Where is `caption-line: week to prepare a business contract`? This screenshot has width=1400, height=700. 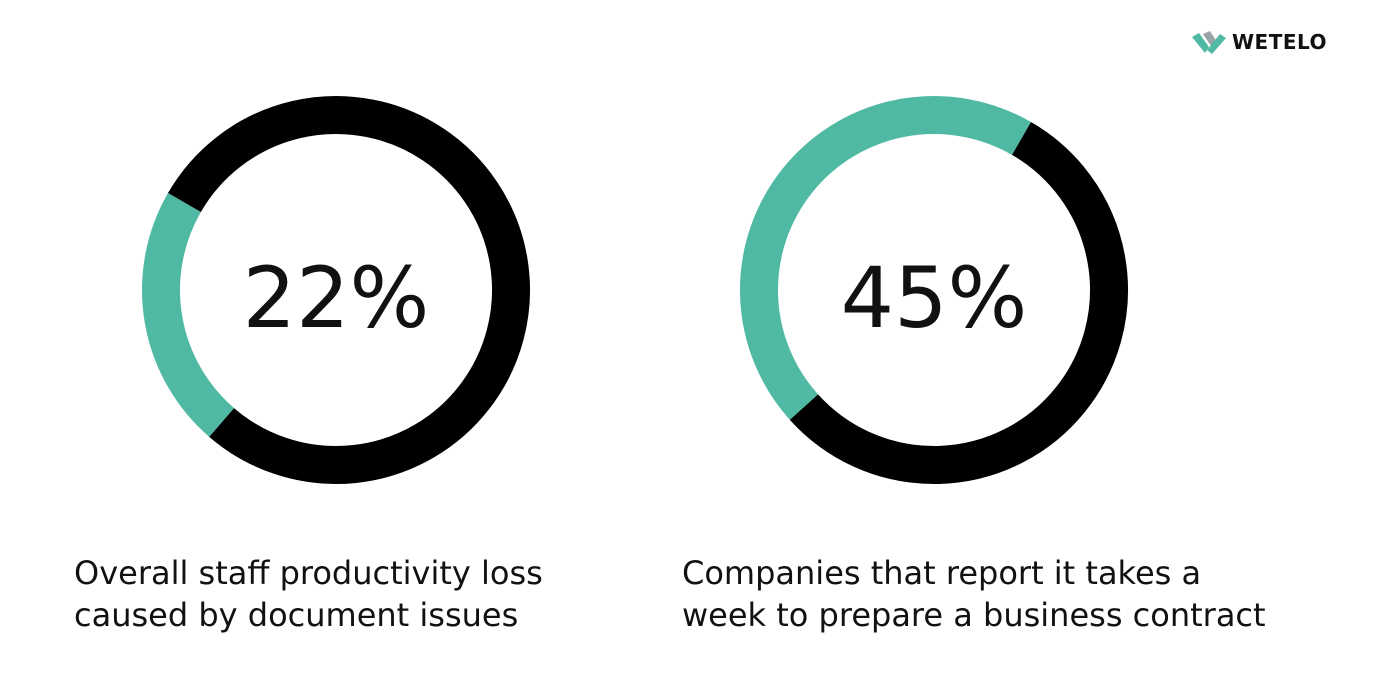
caption-line: week to prepare a business contract is located at coordinates (974, 615).